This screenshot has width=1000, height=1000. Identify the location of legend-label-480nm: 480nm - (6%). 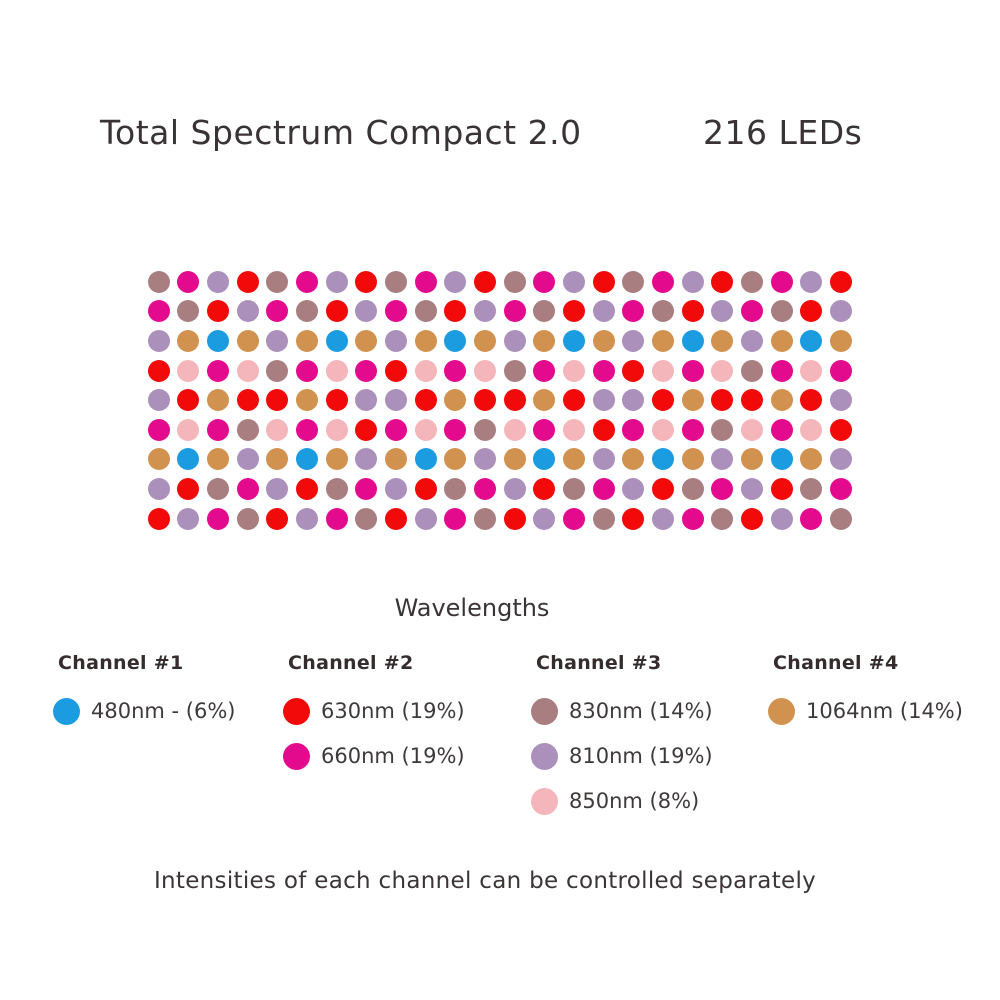
(163, 711).